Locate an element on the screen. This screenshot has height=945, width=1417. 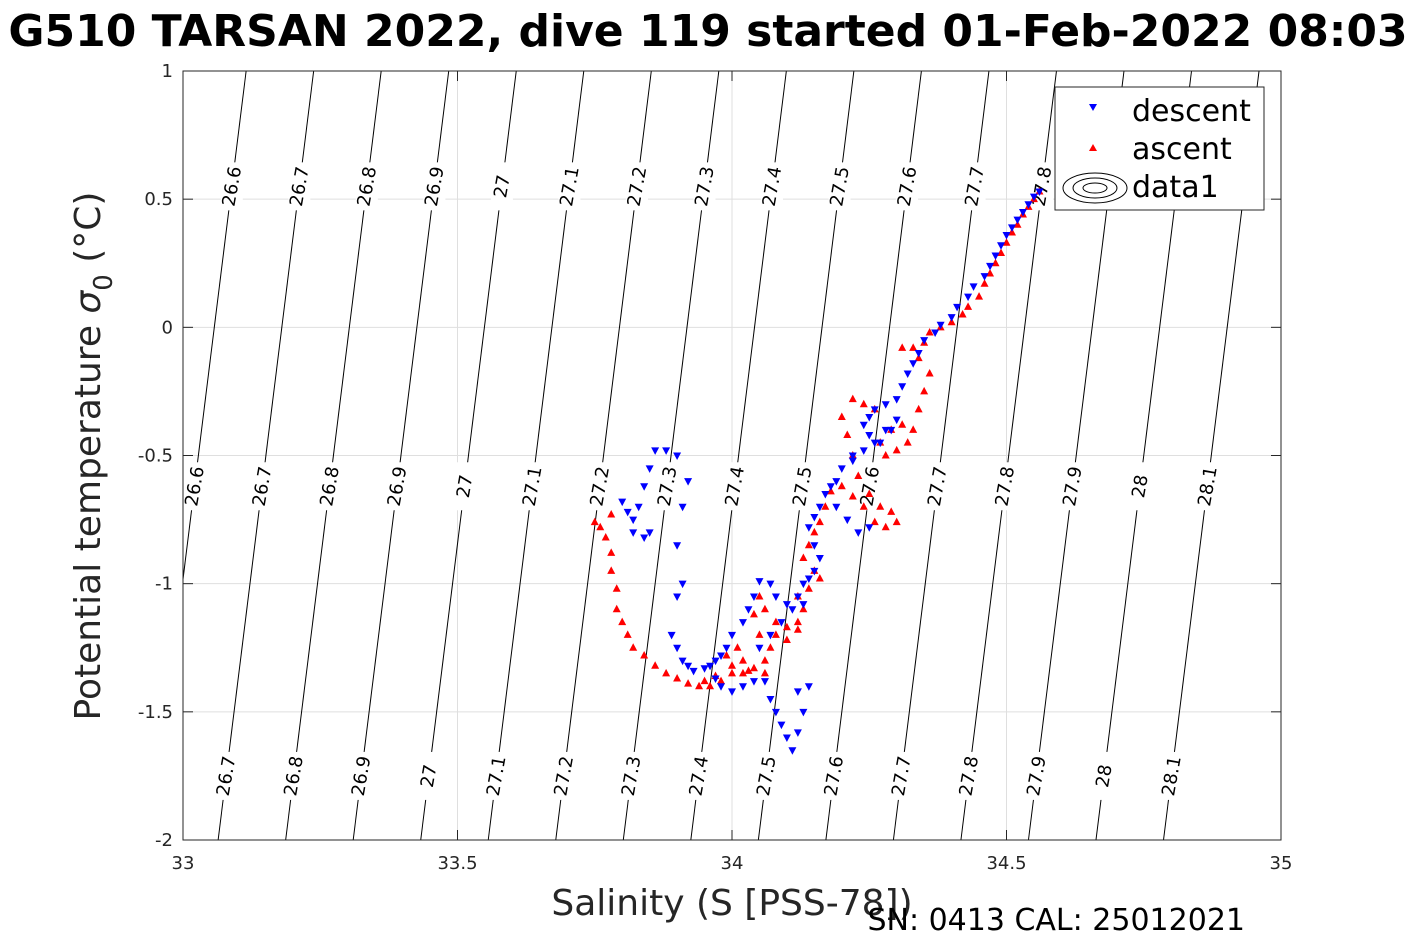
x-tick-label: 33 is located at coordinates (183, 863).